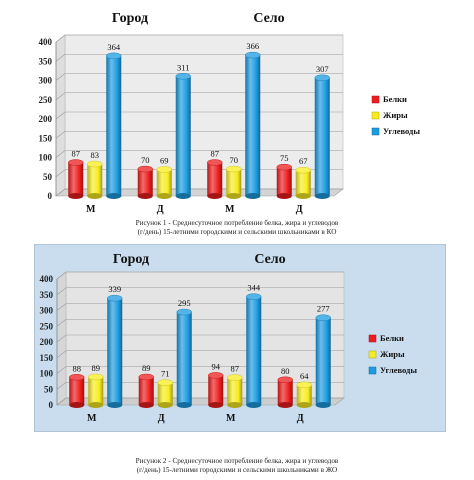 The height and width of the screenshot is (480, 474). I want to click on chart-2-bar-Белки-3, so click(216, 390).